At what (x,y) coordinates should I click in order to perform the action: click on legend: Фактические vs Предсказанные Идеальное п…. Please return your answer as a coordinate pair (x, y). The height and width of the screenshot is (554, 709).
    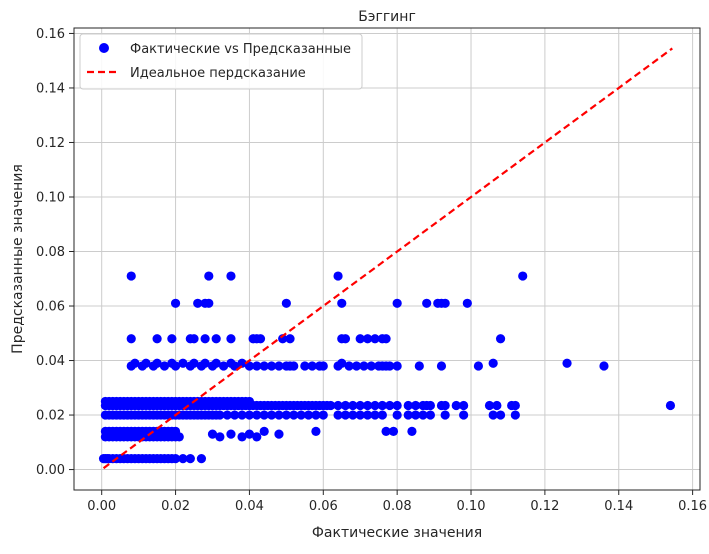
    Looking at the image, I should click on (221, 61).